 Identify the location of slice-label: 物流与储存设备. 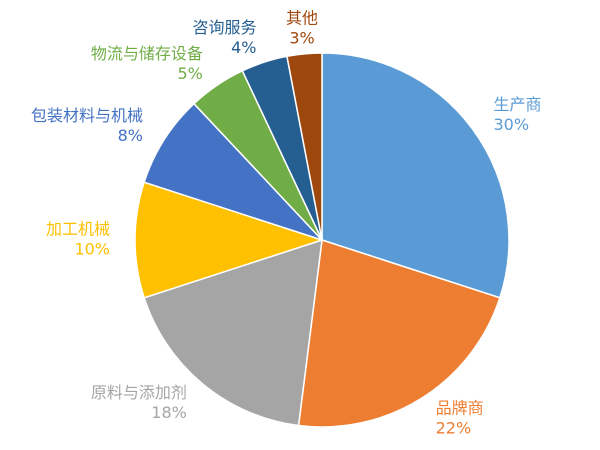
(147, 53).